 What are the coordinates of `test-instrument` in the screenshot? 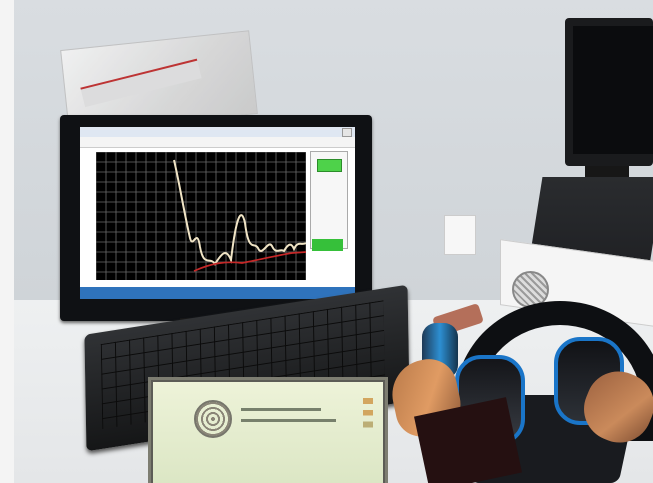 It's located at (268, 430).